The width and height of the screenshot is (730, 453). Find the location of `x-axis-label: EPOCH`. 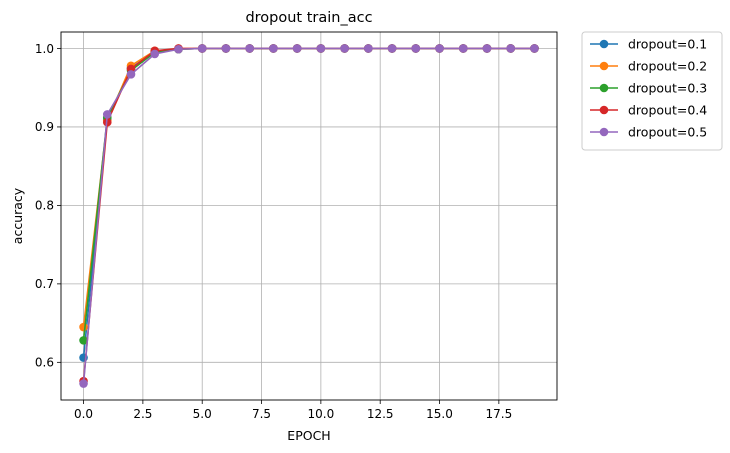

x-axis-label: EPOCH is located at coordinates (308, 435).